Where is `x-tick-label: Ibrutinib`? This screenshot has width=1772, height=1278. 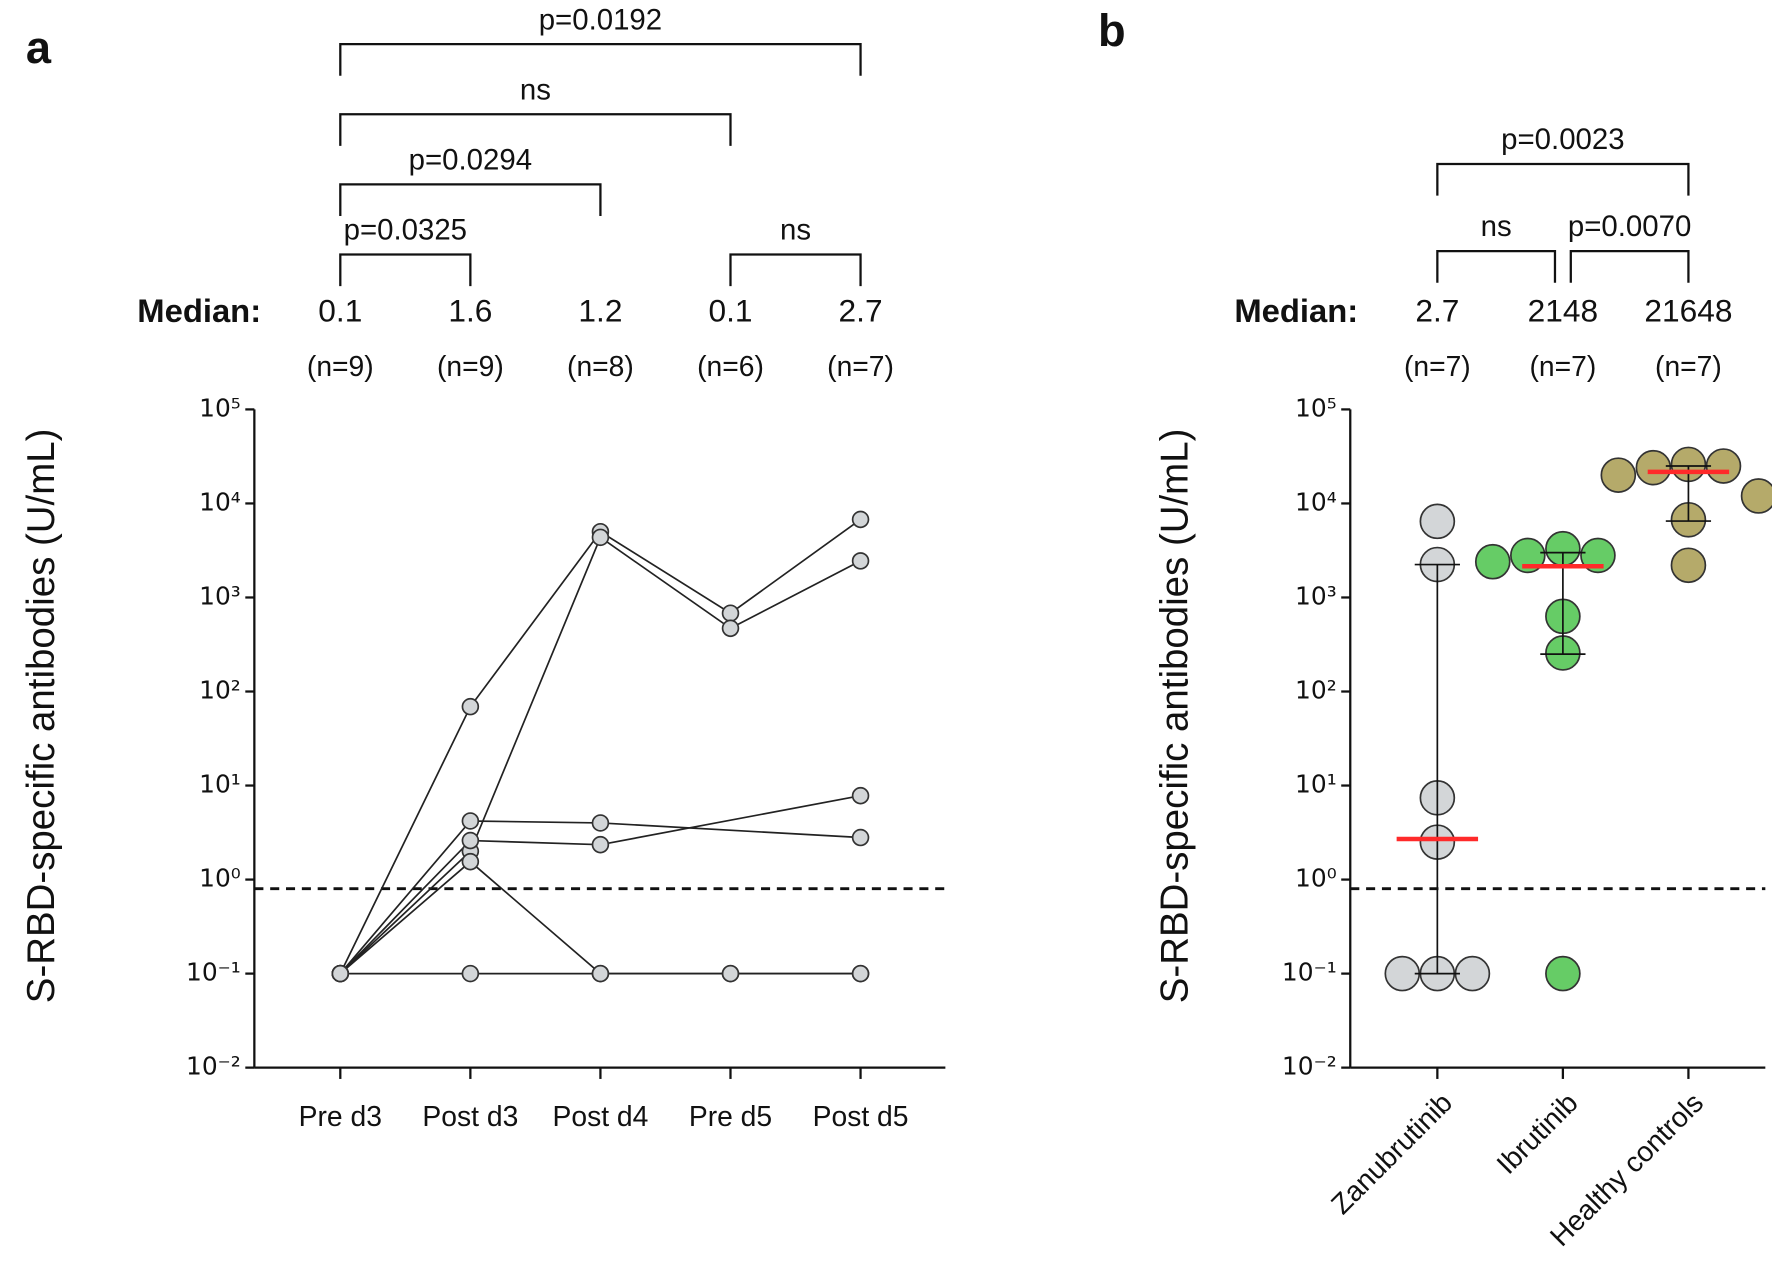 x-tick-label: Ibrutinib is located at coordinates (1537, 1133).